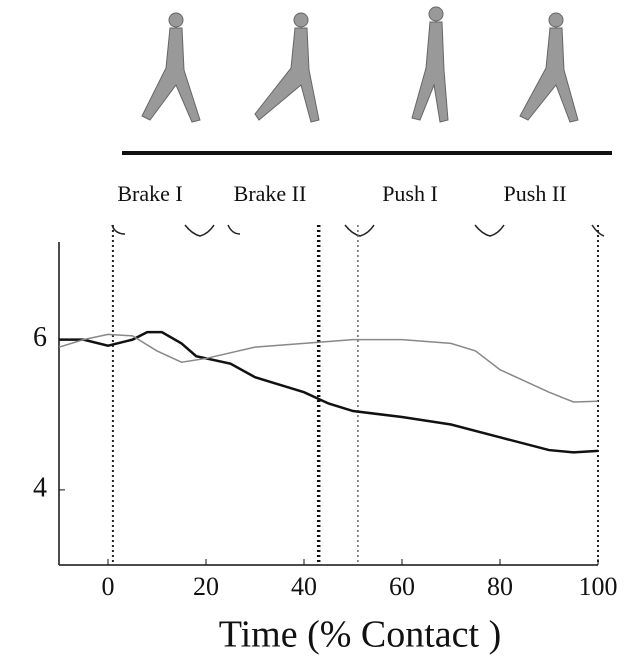 The width and height of the screenshot is (624, 661). I want to click on phase-label: Brake II, so click(270, 193).